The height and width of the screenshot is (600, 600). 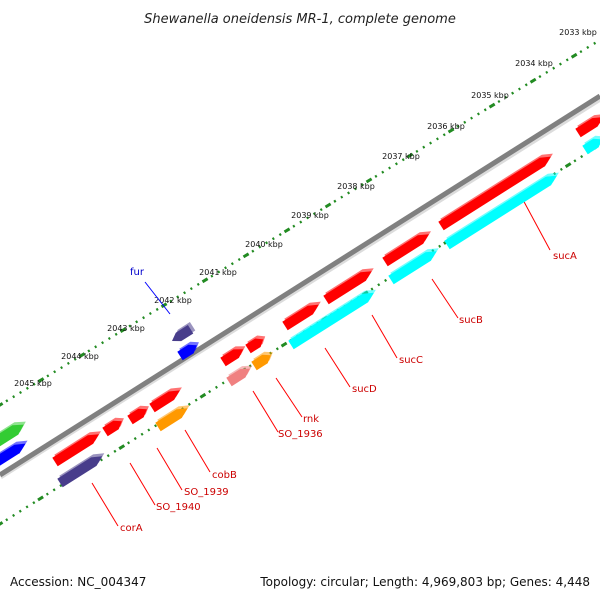 I want to click on tick-label-2039: 2039 kbp, so click(x=310, y=215).